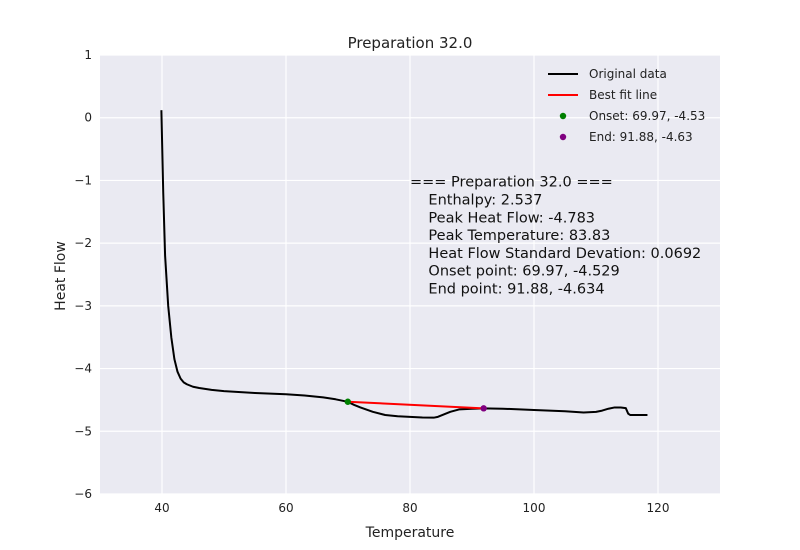 Image resolution: width=800 pixels, height=550 pixels. I want to click on annotation-line: Onset point: 69.97, -4.529, so click(515, 272).